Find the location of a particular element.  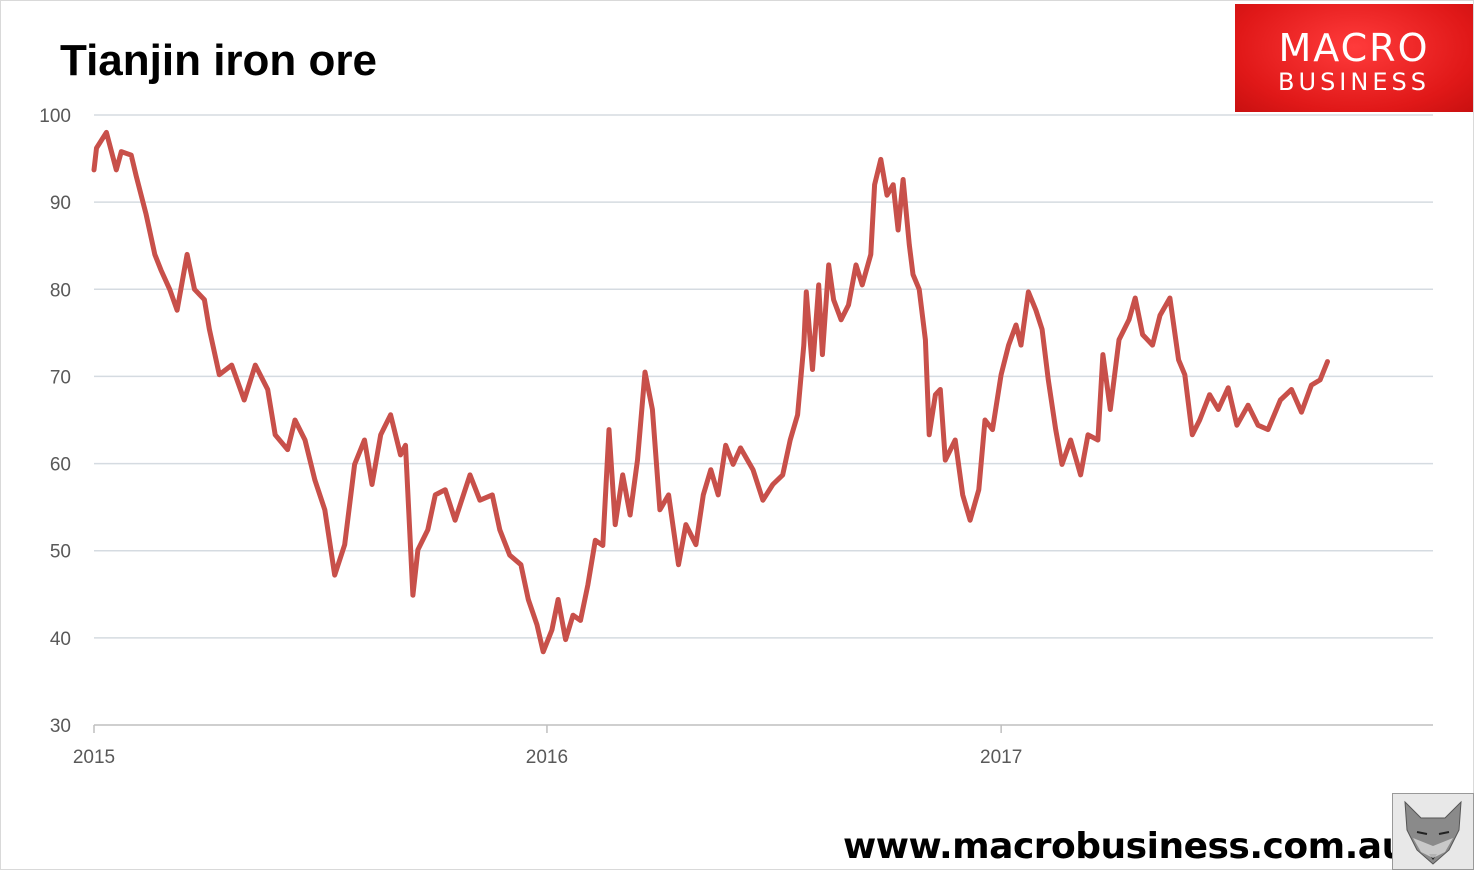

y-tick-label: 80 is located at coordinates (60, 290).